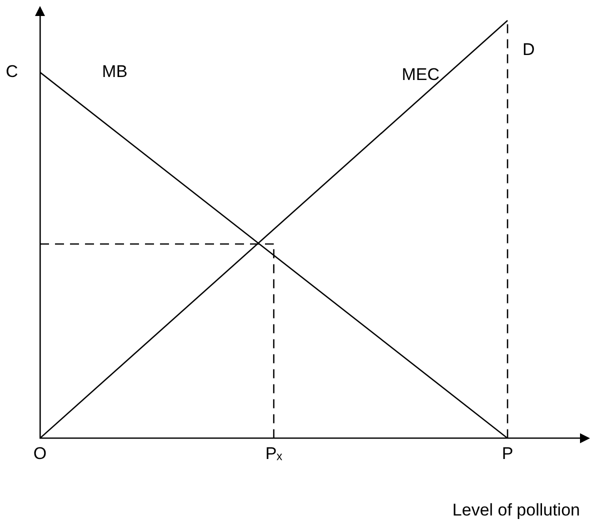 The image size is (592, 529). Describe the element at coordinates (40, 454) in the screenshot. I see `x-tick-label: O` at that location.